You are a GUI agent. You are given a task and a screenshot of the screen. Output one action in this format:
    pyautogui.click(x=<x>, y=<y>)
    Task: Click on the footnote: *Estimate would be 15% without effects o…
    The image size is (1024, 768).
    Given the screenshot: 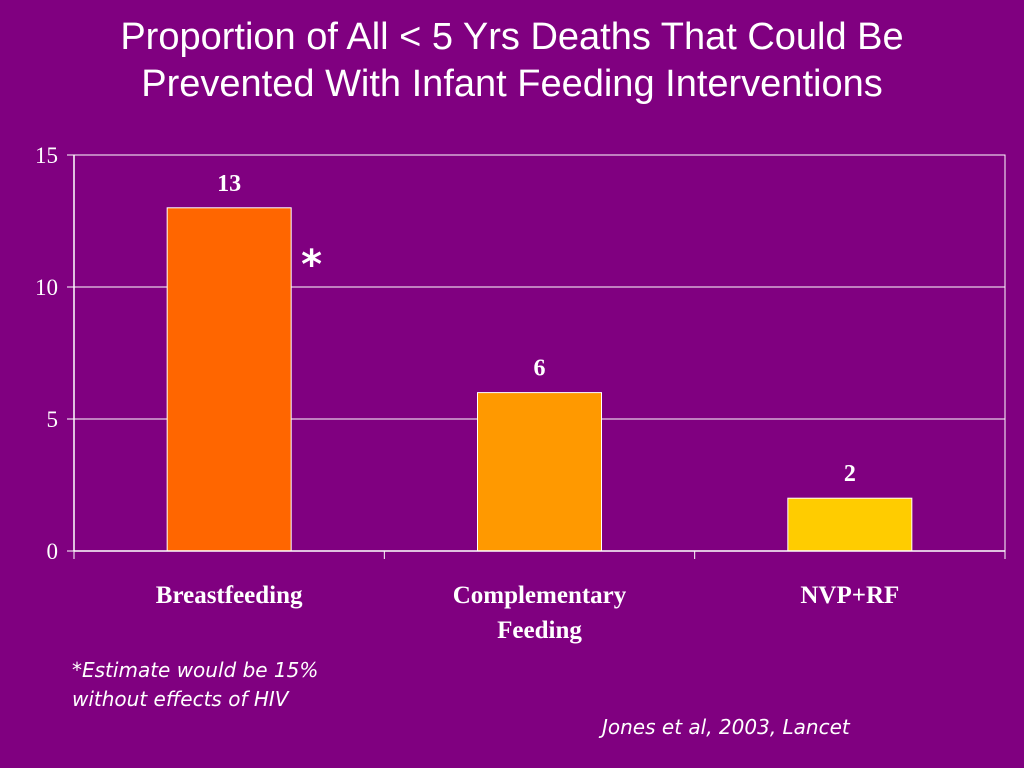 What is the action you would take?
    pyautogui.click(x=195, y=685)
    